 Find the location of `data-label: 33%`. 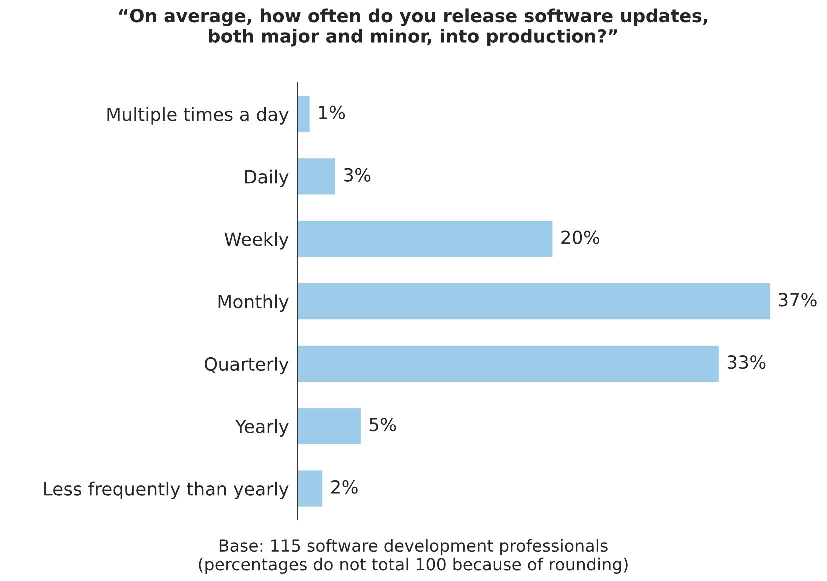

data-label: 33% is located at coordinates (747, 363).